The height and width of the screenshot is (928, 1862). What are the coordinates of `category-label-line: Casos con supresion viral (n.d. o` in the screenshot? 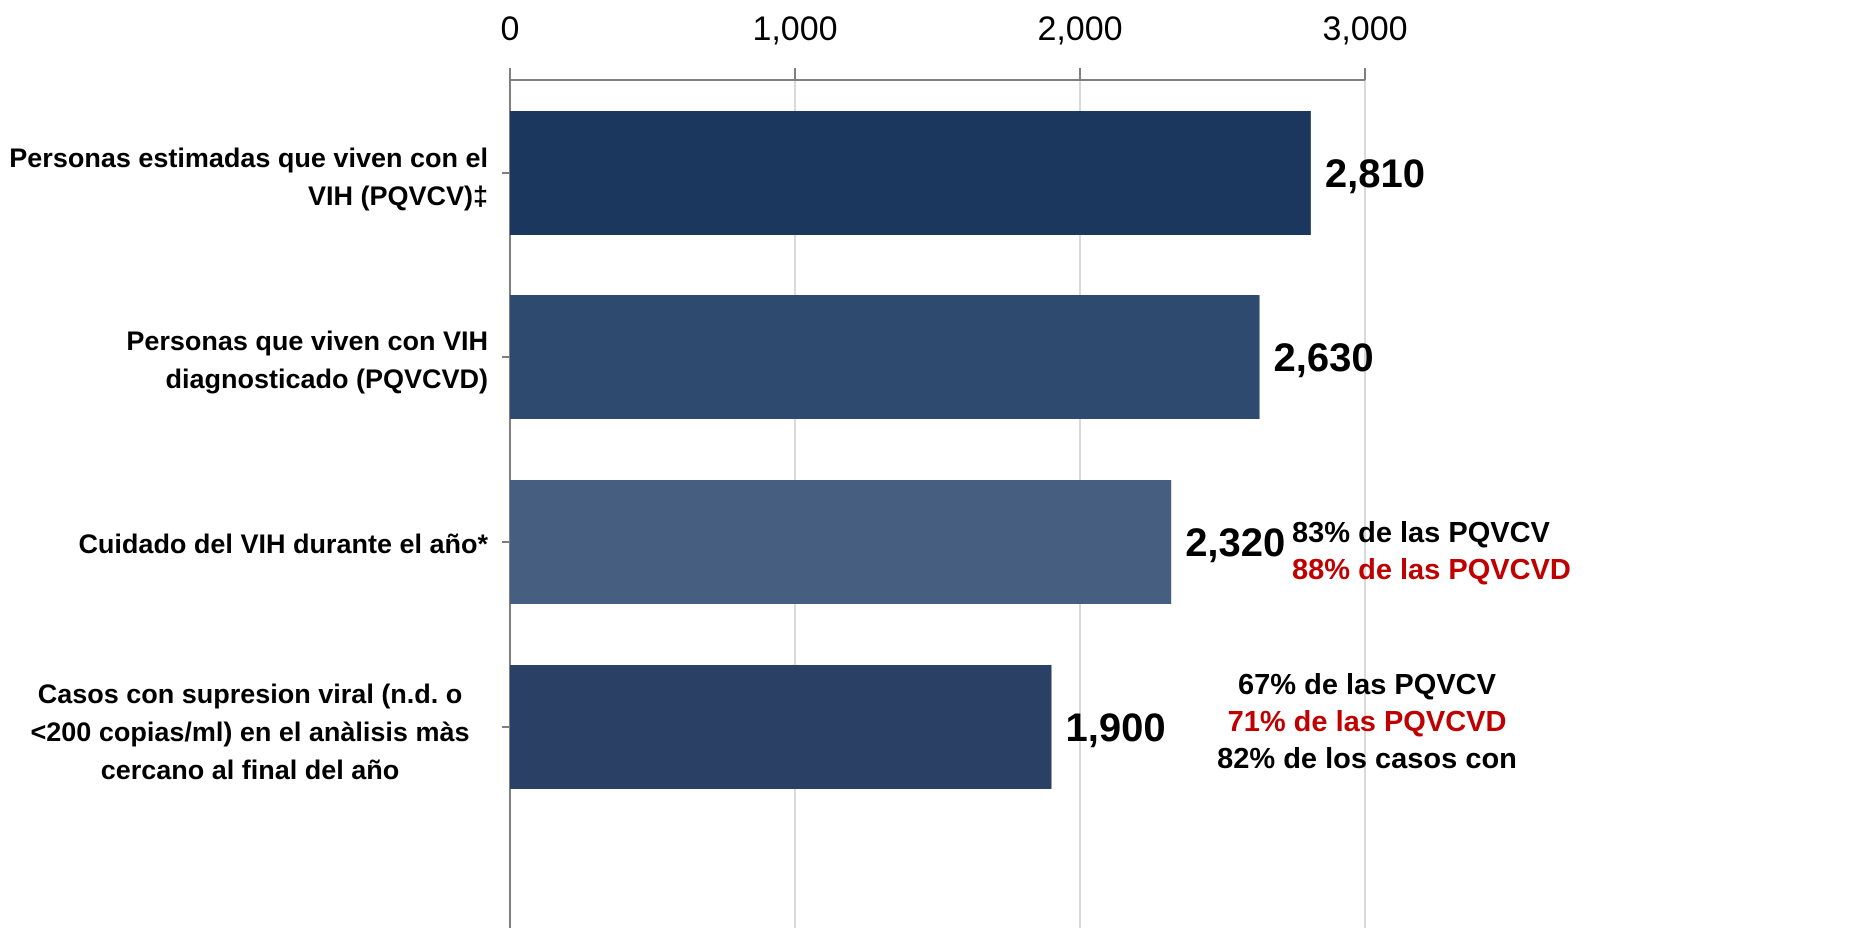 It's located at (250, 694).